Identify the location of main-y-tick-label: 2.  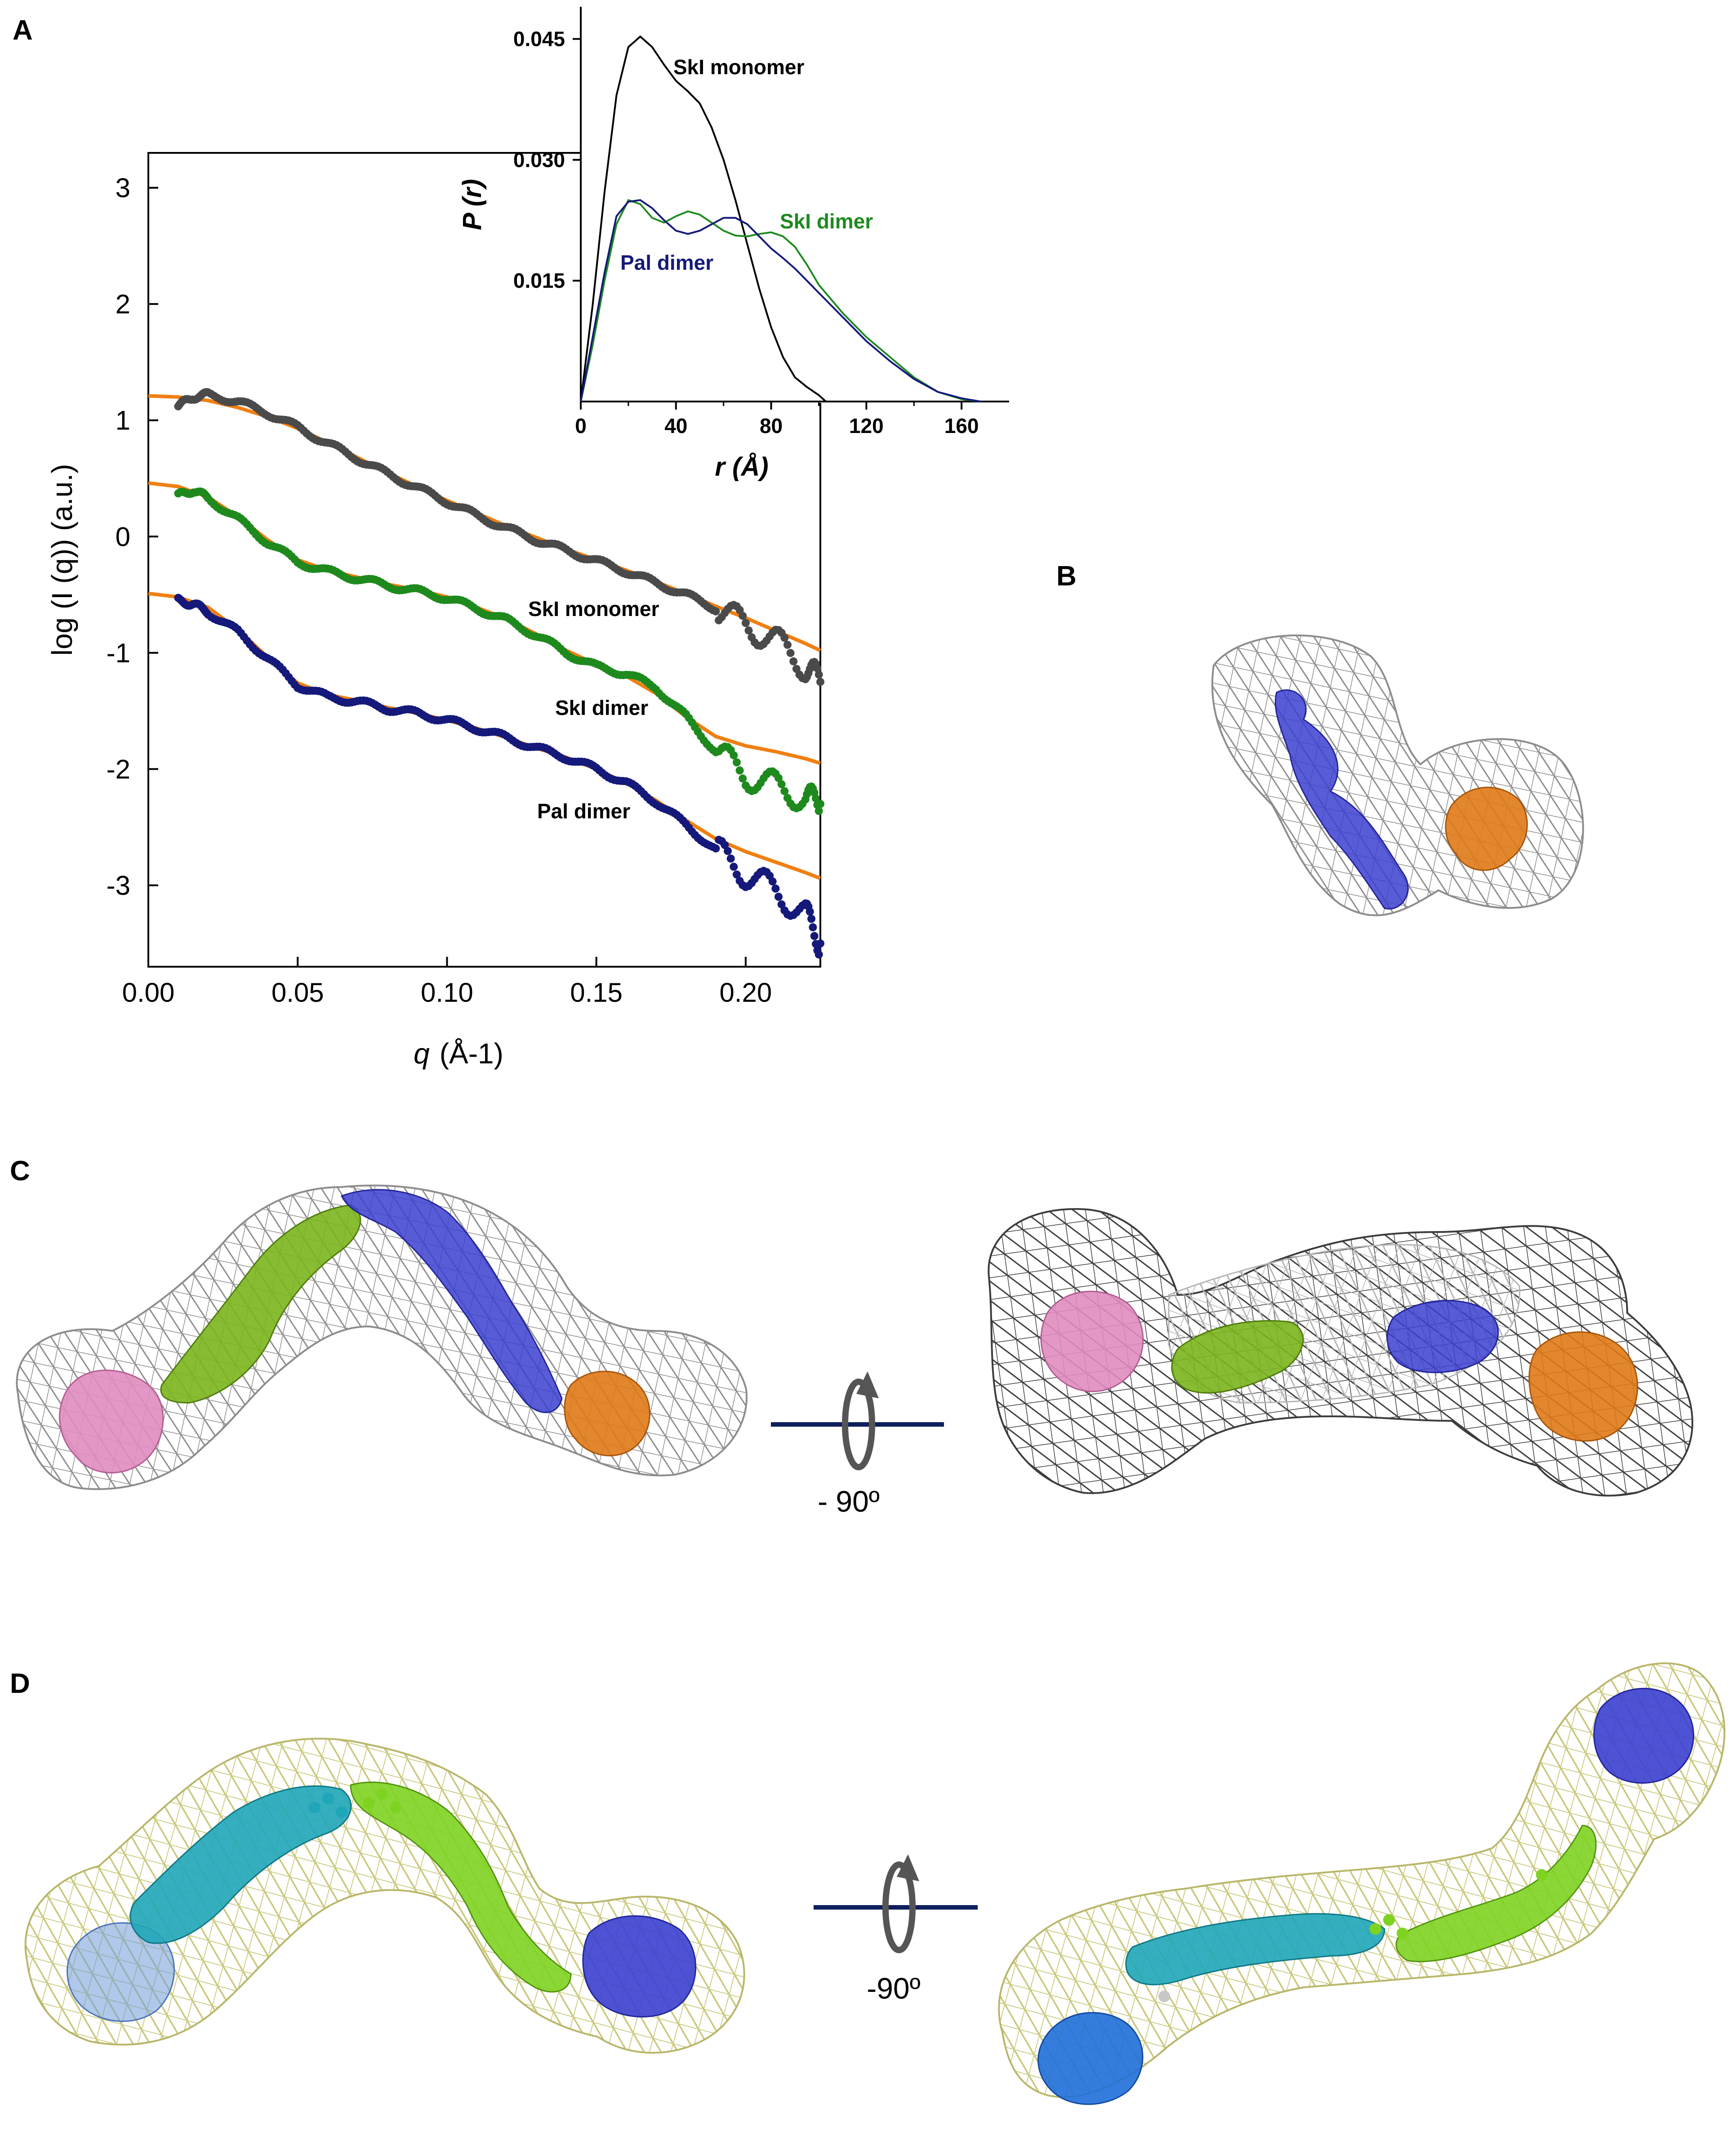
(123, 304).